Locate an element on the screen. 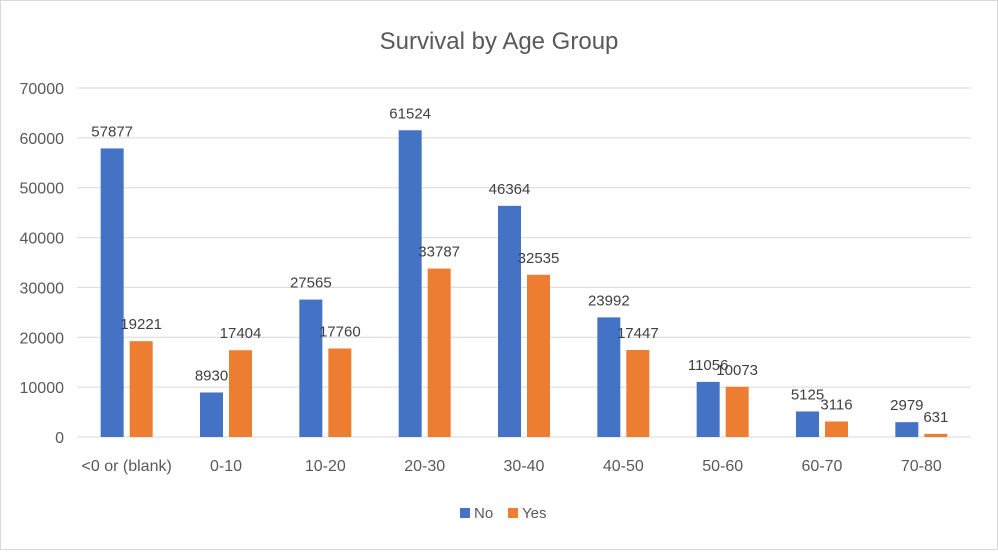  data-label-no: 8930 is located at coordinates (211, 375).